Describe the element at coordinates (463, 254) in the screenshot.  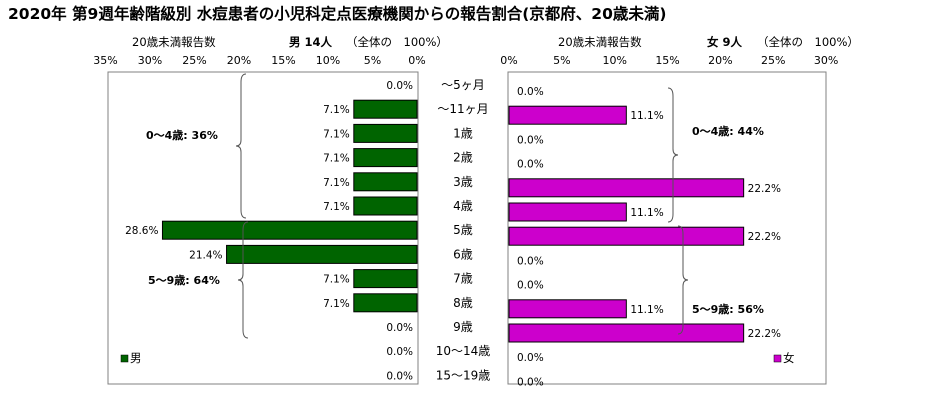
I see `age-label: 6歳` at that location.